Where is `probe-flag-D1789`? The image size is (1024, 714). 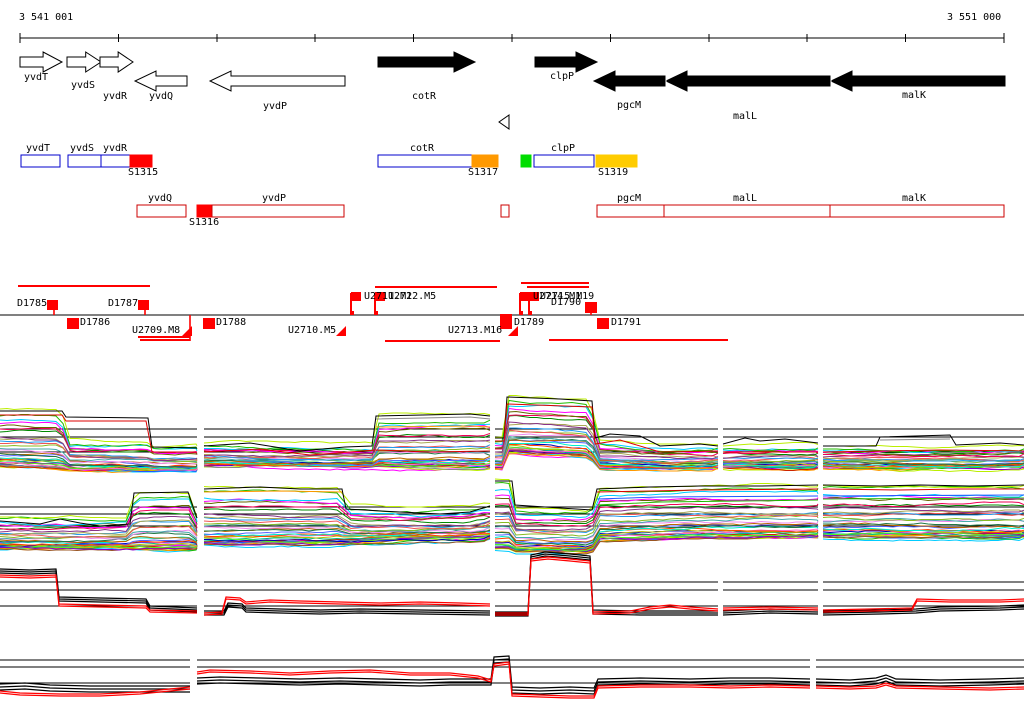 probe-flag-D1789 is located at coordinates (506, 321).